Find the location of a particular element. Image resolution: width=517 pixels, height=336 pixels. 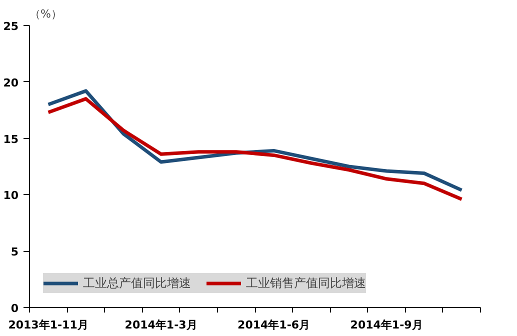

x-tick-label: 2014年1-9月 is located at coordinates (386, 325).